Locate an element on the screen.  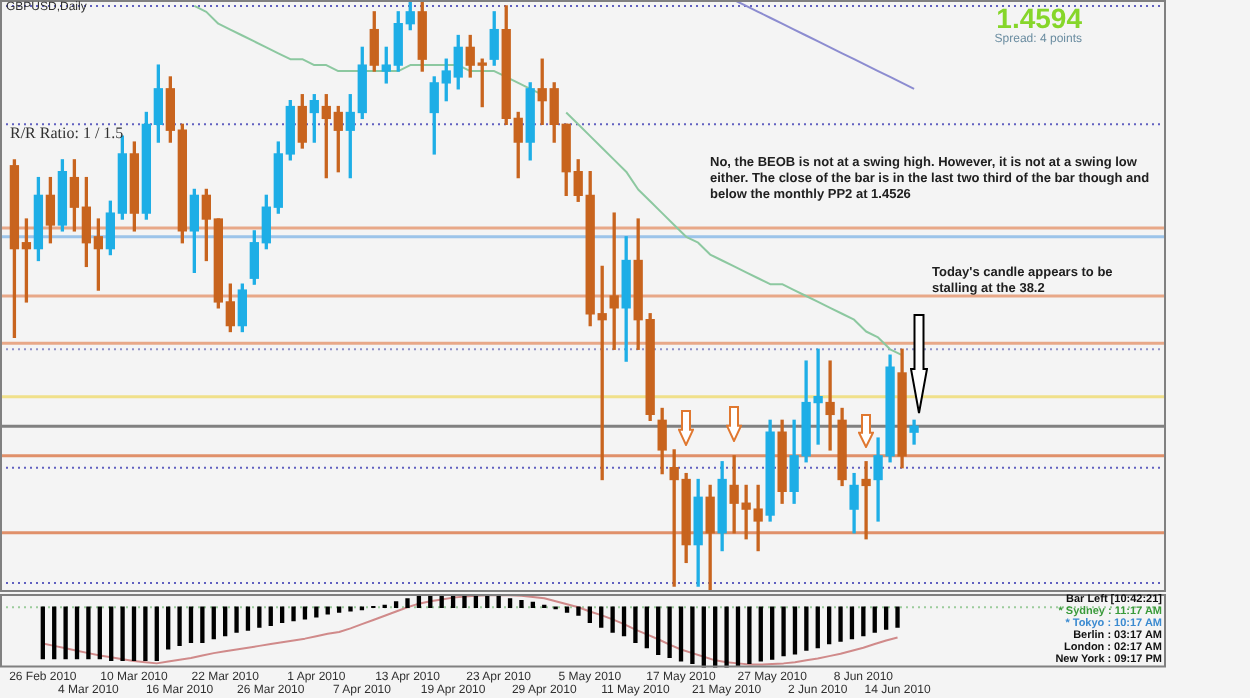
annotation: R/R Ratio: 1 / 1.5 is located at coordinates (67, 133).